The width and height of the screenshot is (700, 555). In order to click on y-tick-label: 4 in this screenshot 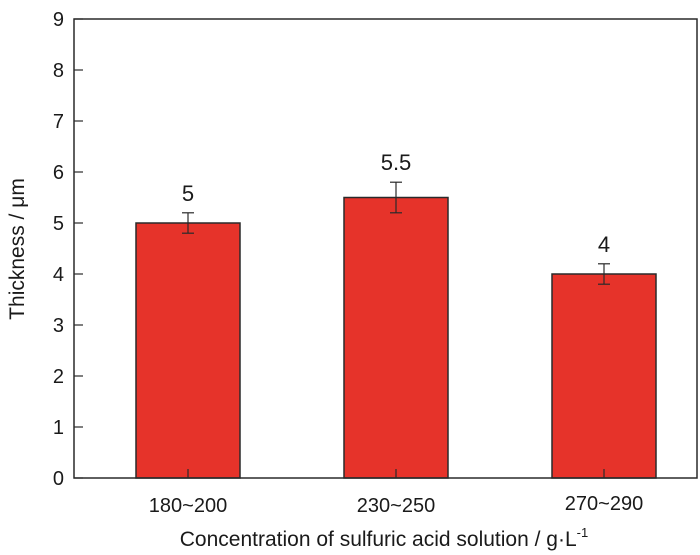, I will do `click(58, 275)`.